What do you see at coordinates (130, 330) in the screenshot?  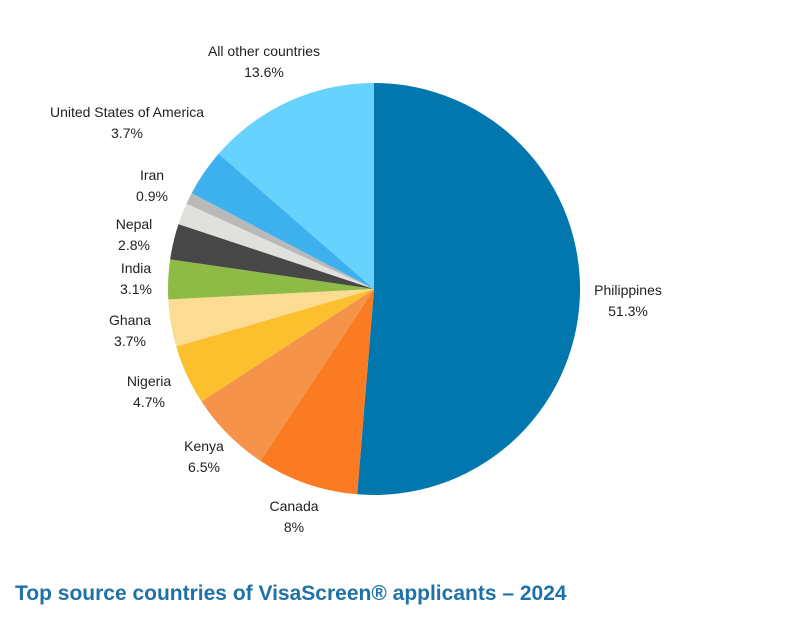 I see `slice-label-ghana: Ghana 3.7%` at bounding box center [130, 330].